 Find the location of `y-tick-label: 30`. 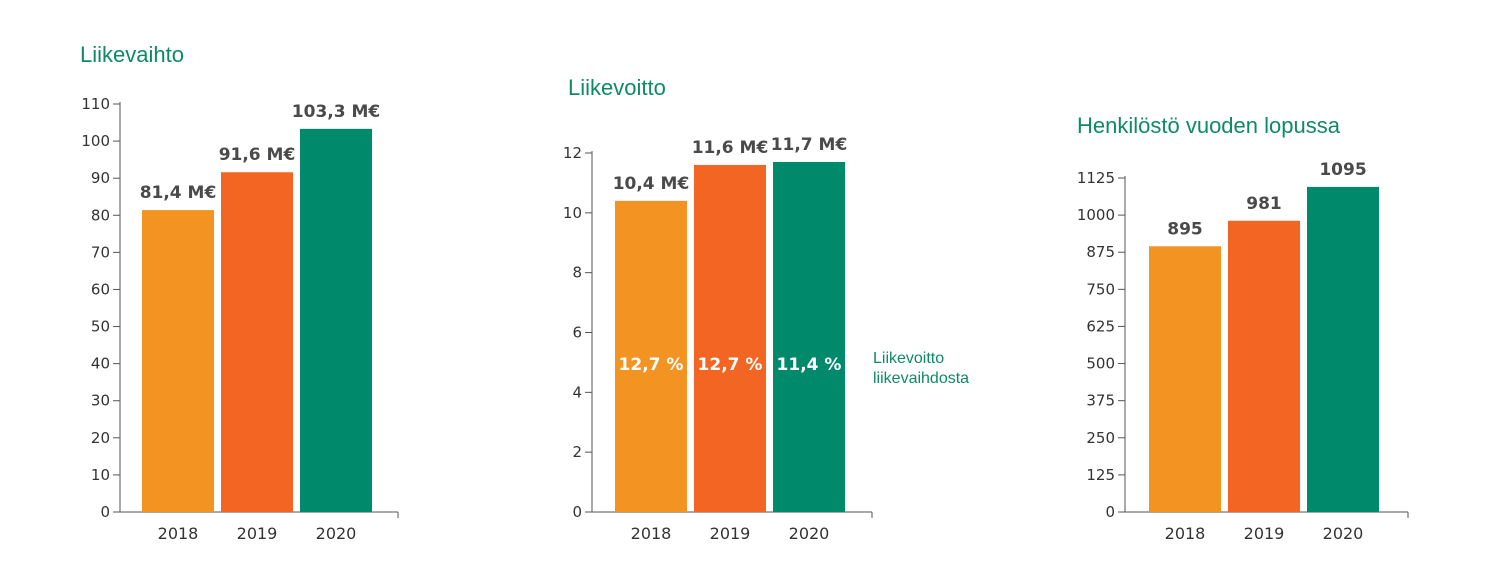

y-tick-label: 30 is located at coordinates (100, 401).